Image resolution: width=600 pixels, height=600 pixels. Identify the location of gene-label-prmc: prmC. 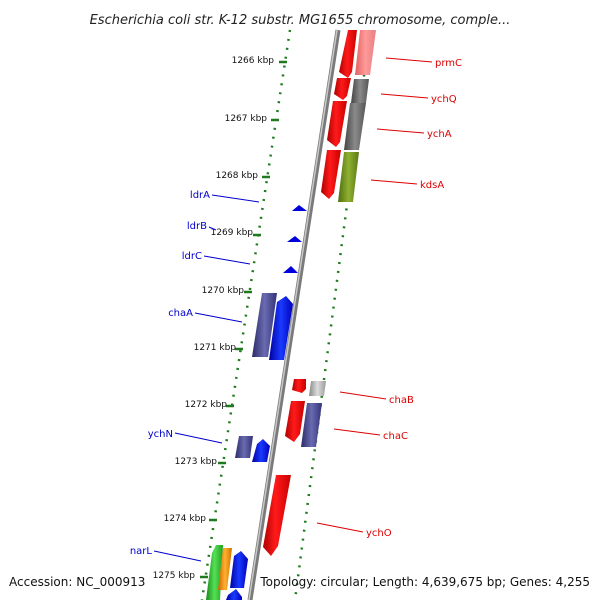
(448, 63).